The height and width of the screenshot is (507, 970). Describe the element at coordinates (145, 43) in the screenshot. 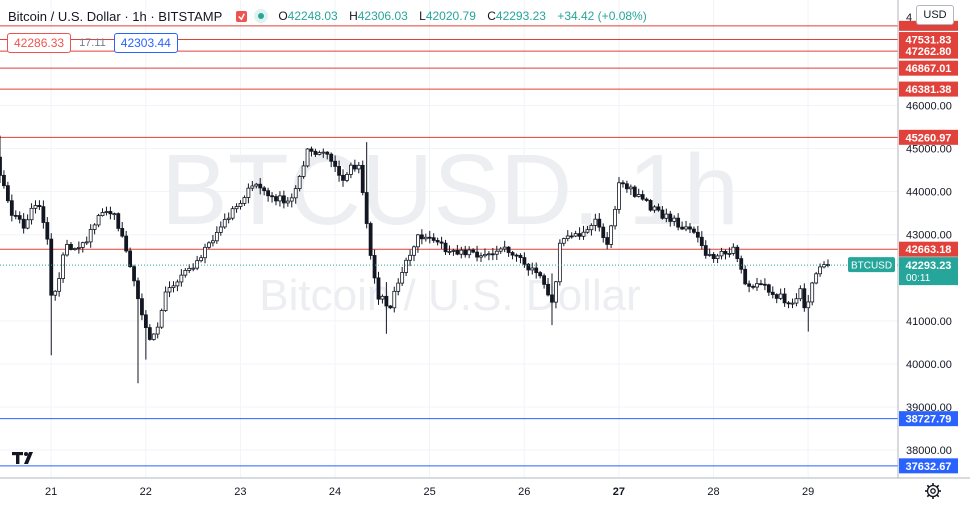

I see `buy-price-button: 42303.44` at that location.